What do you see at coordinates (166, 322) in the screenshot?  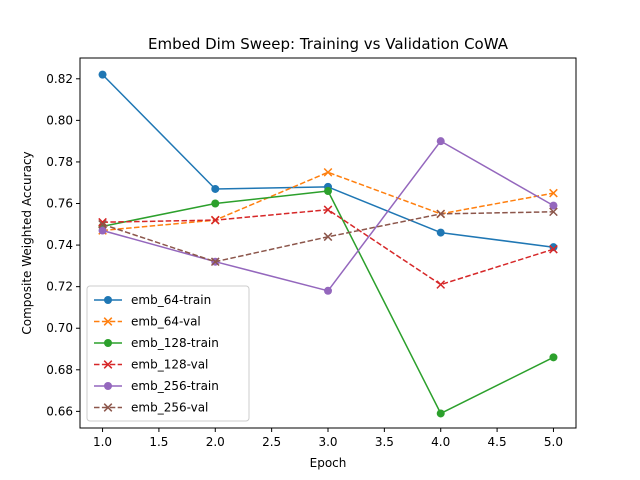 I see `legend-label: emb_64-val` at bounding box center [166, 322].